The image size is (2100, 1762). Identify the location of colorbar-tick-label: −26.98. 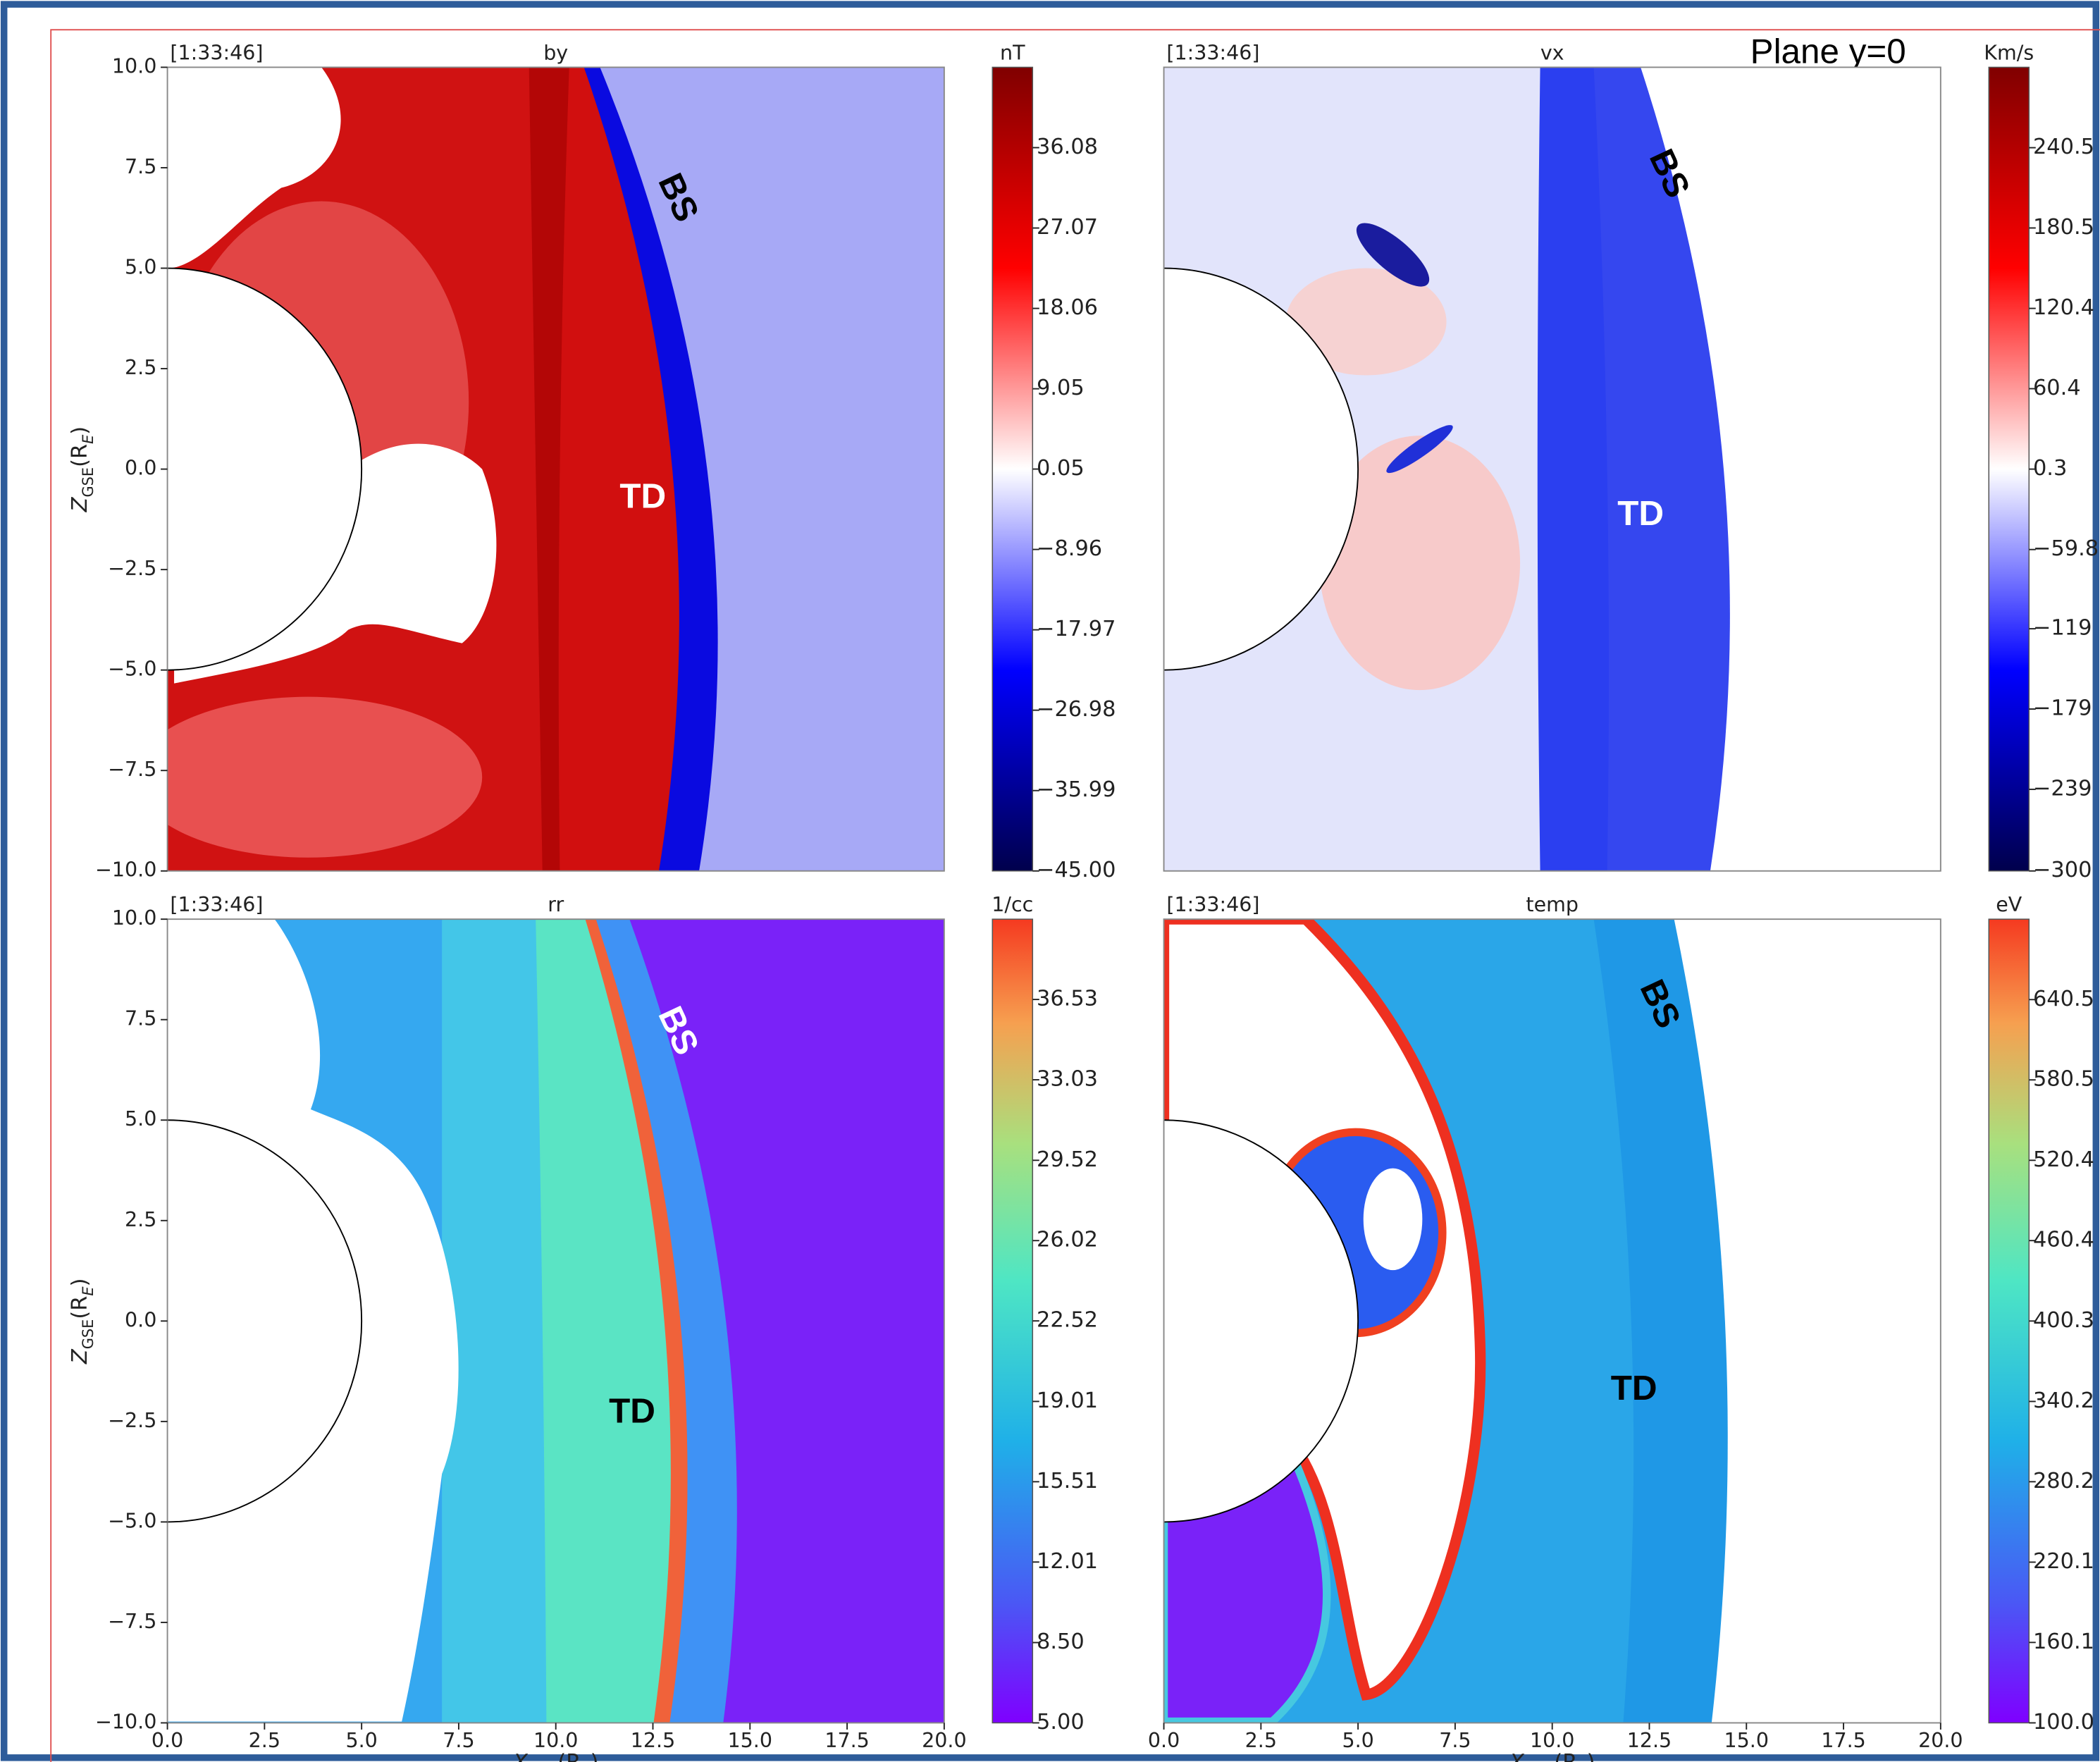
(1076, 709).